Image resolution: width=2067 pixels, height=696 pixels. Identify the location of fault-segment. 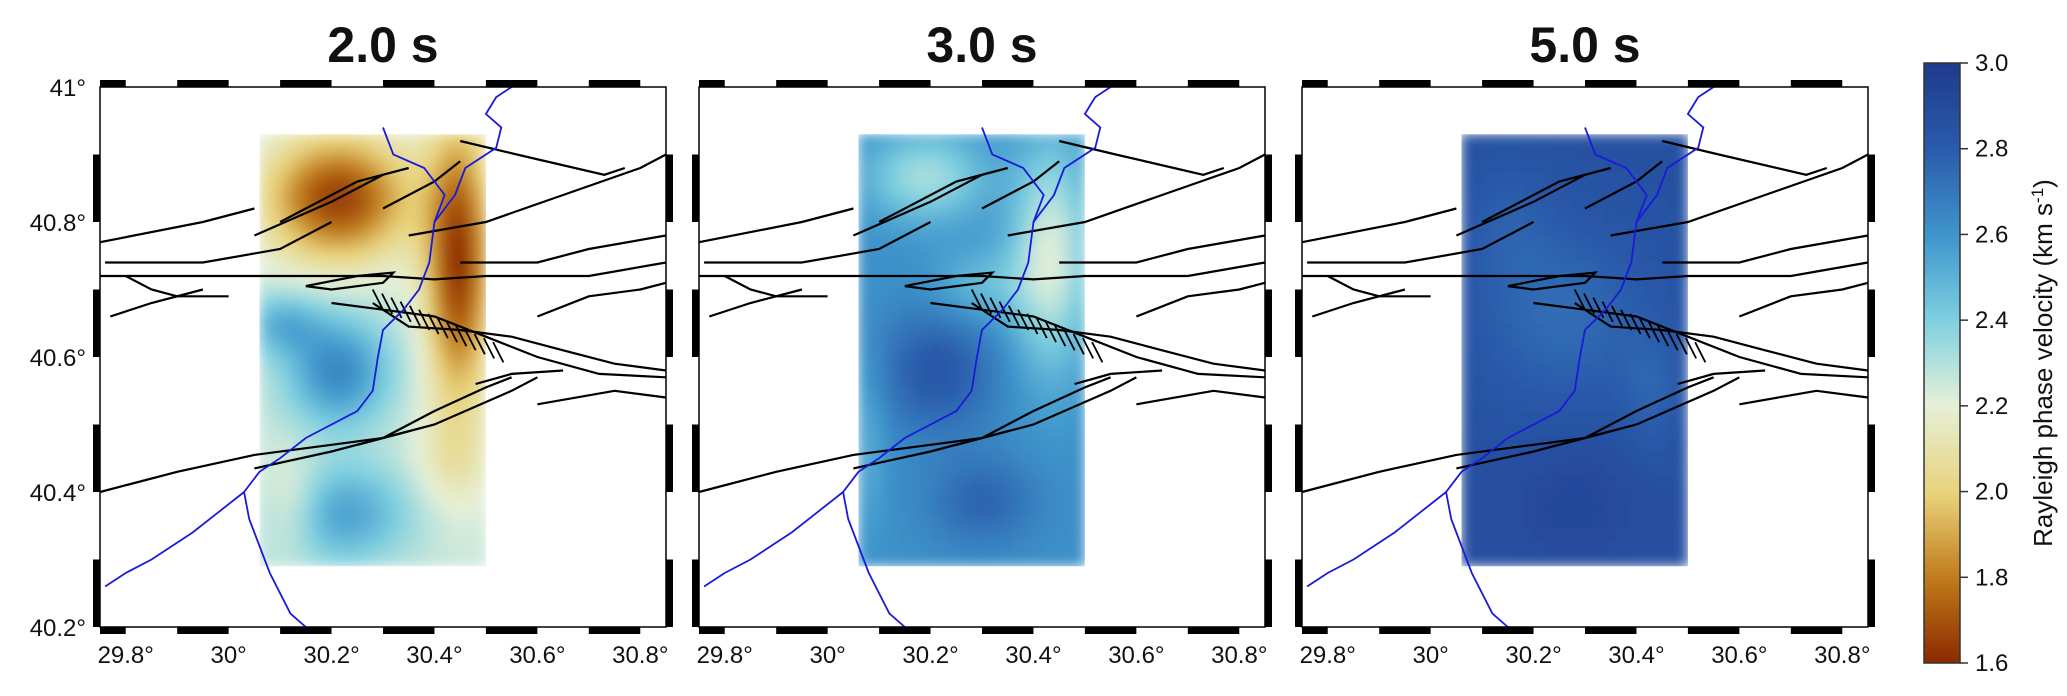
(489, 348).